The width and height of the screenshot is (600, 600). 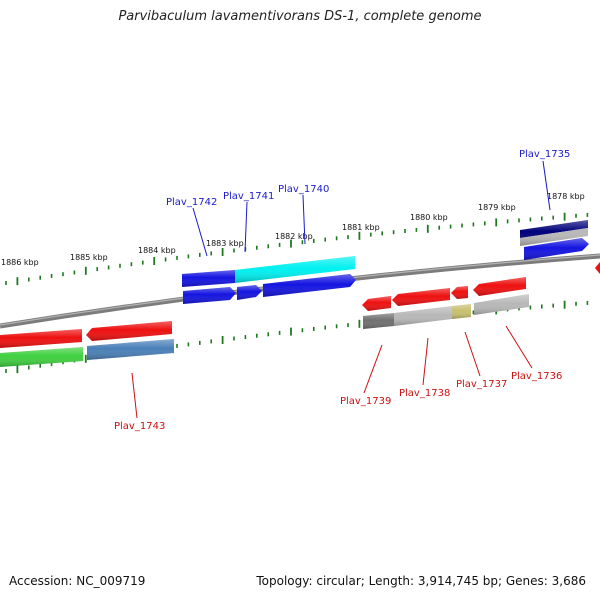 I want to click on gene-label-plav-1743: Plav_1743, so click(x=139, y=426).